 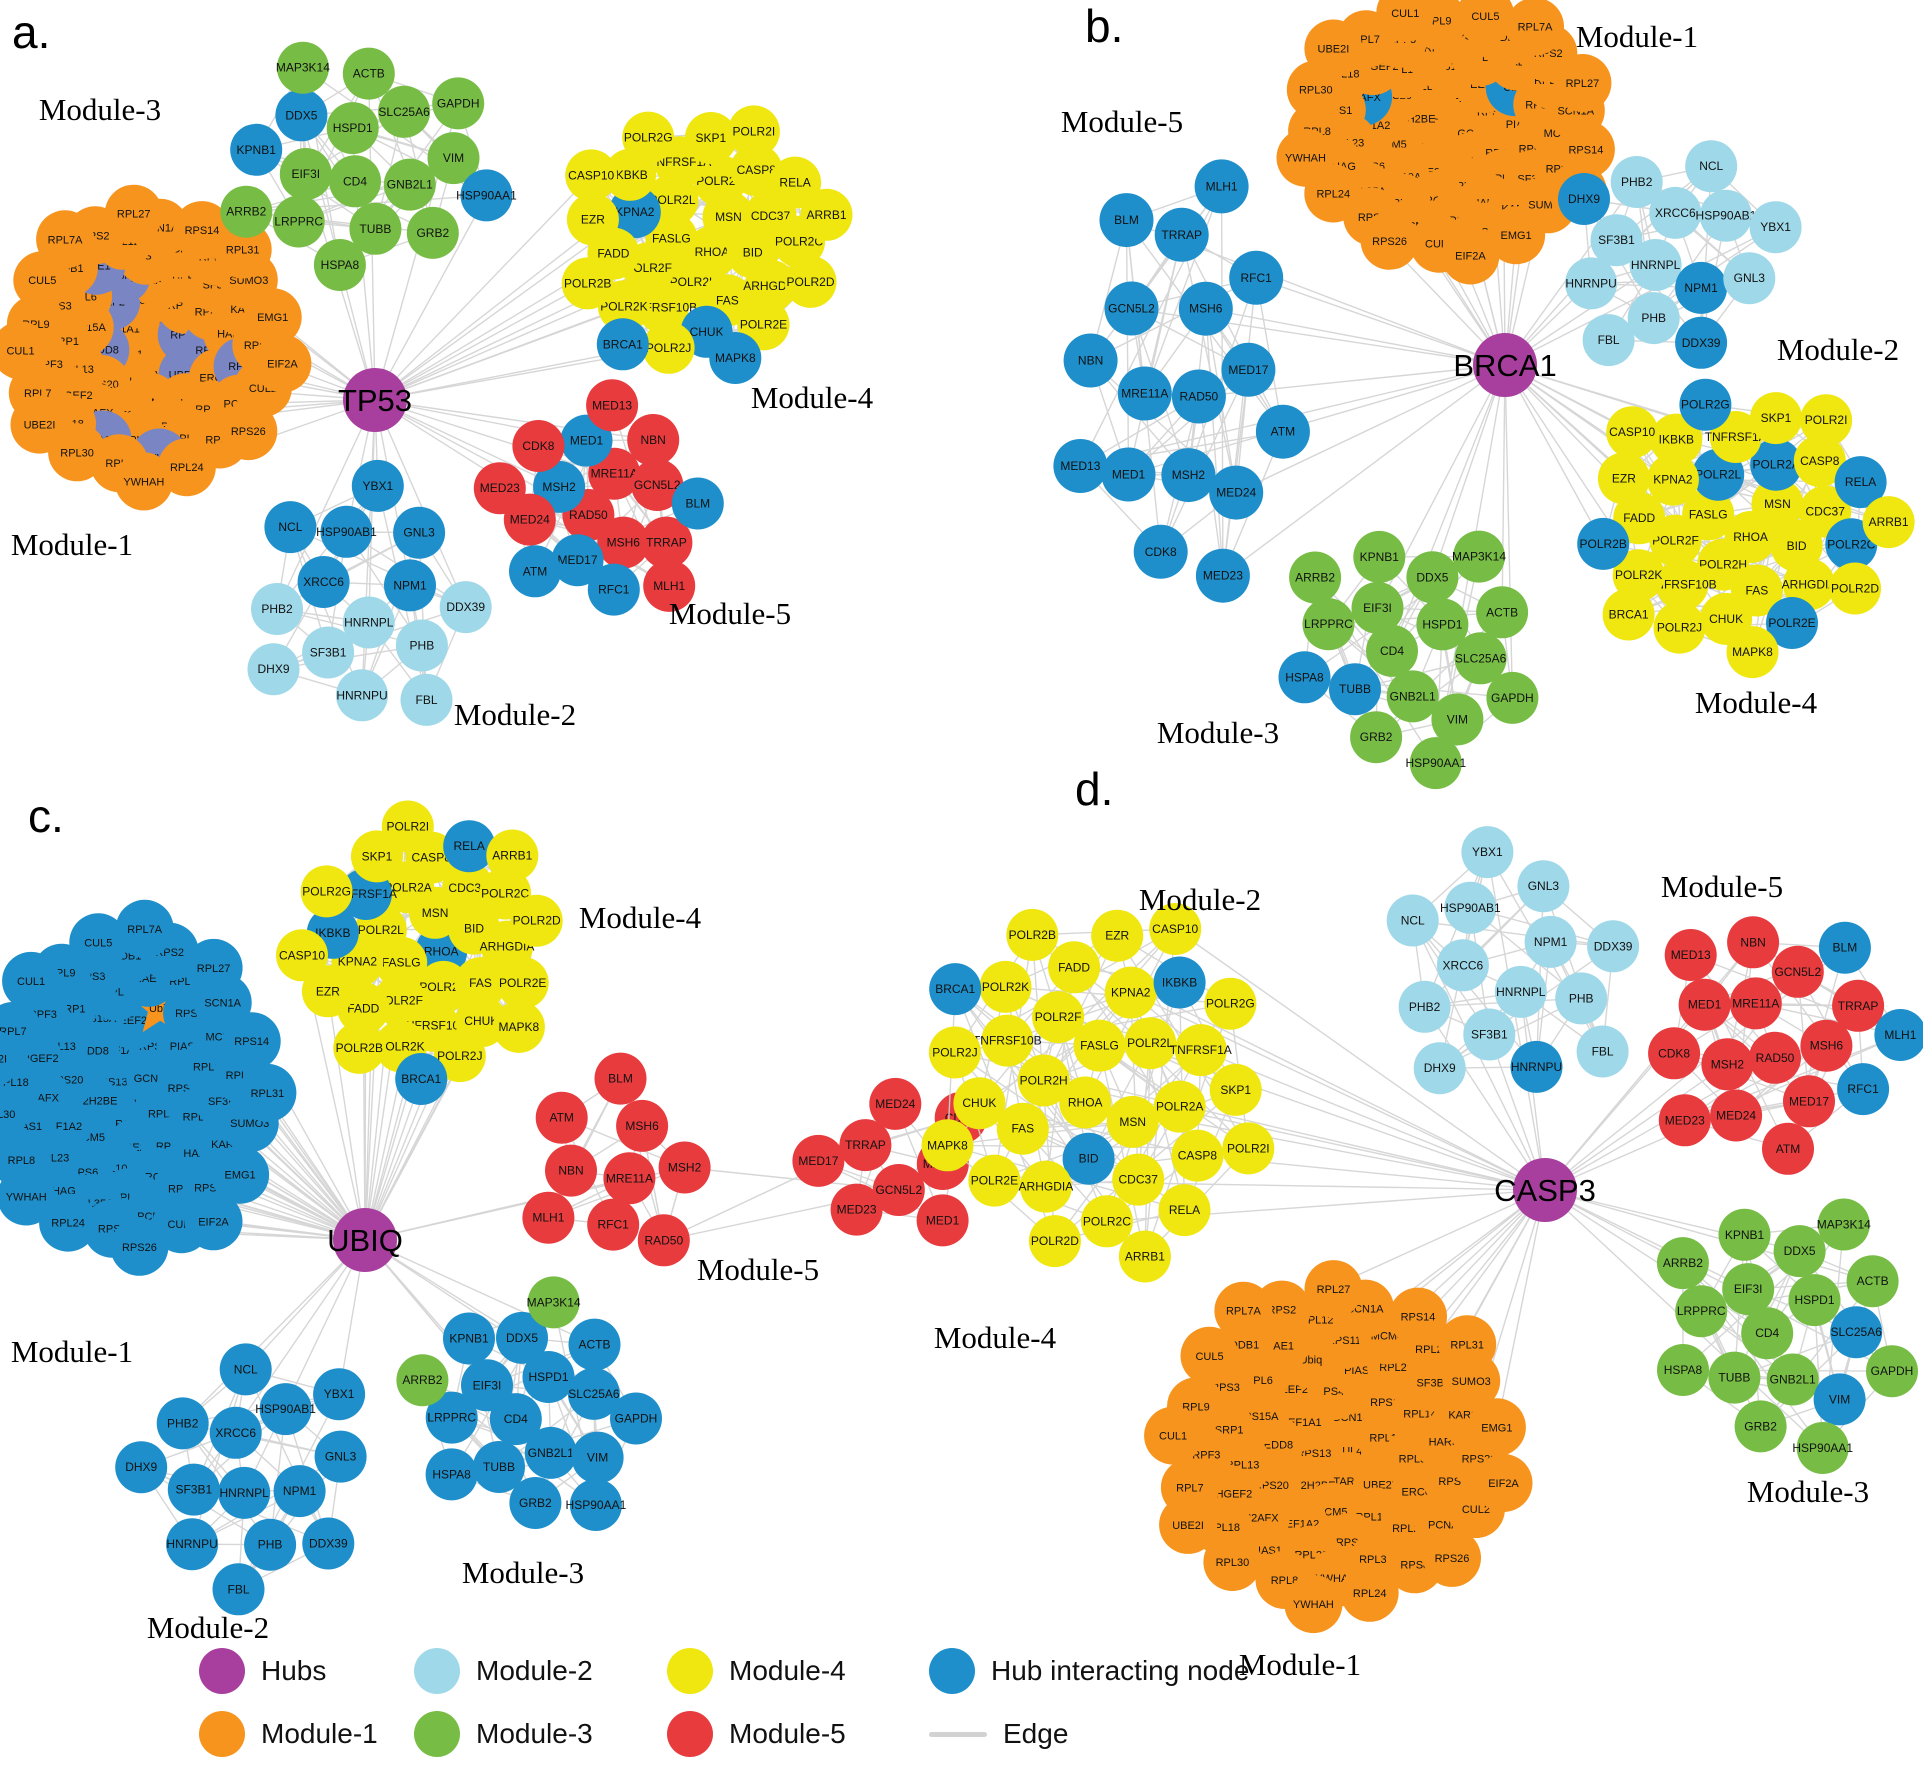 I want to click on node-GNL3, so click(x=340, y=1456).